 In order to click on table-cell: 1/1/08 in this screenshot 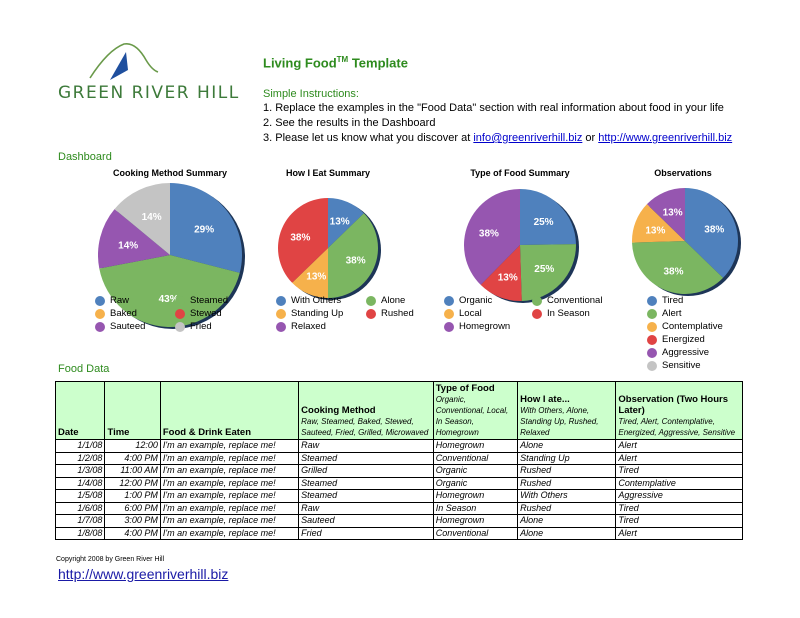, I will do `click(80, 446)`.